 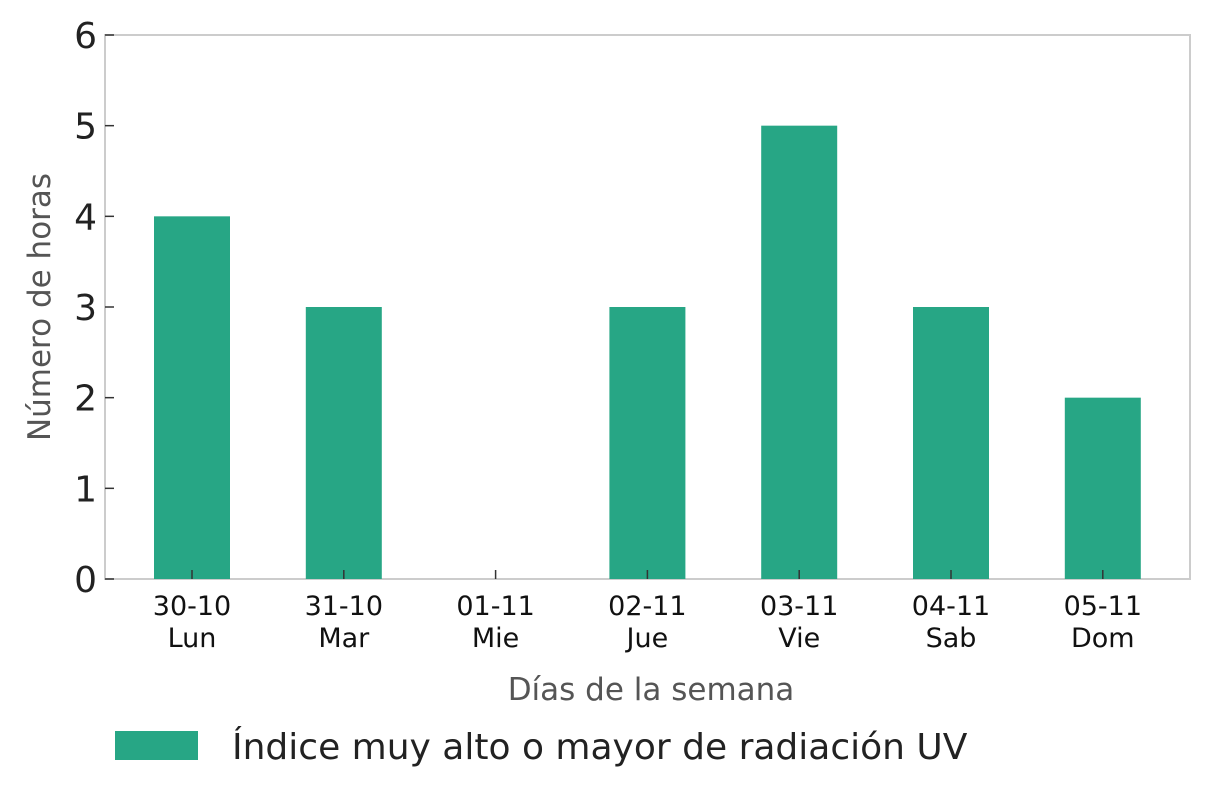 What do you see at coordinates (40, 307) in the screenshot?
I see `y-axis-title: Número de horas` at bounding box center [40, 307].